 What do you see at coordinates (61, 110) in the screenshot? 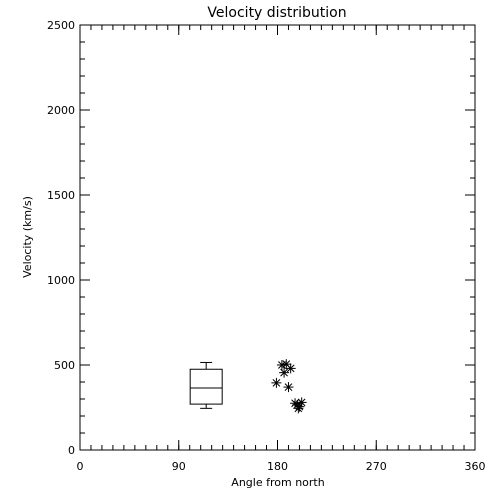
I see `y-tick-label: 2000` at bounding box center [61, 110].